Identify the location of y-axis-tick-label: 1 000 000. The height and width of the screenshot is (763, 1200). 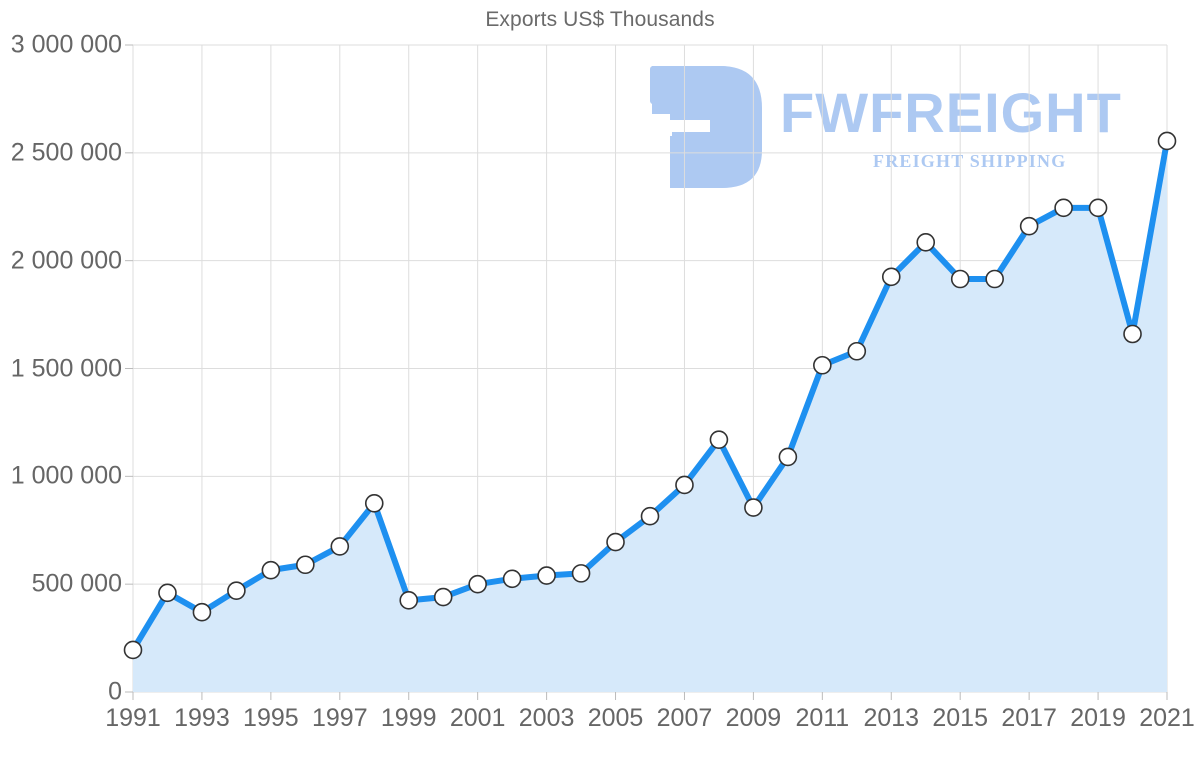
(66, 475).